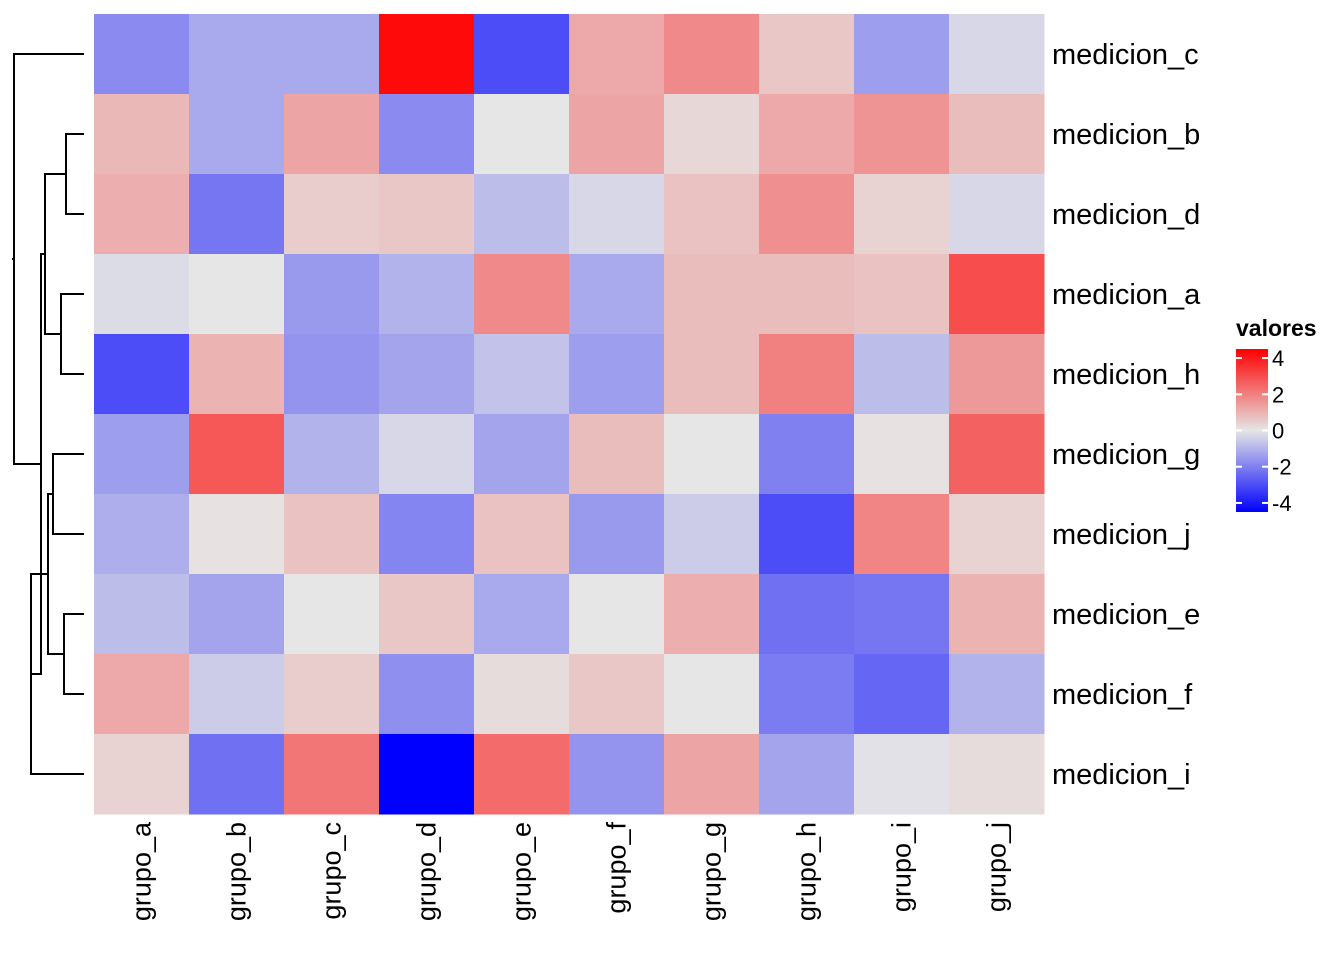  Describe the element at coordinates (237, 871) in the screenshot. I see `column-label: grupo_b` at that location.